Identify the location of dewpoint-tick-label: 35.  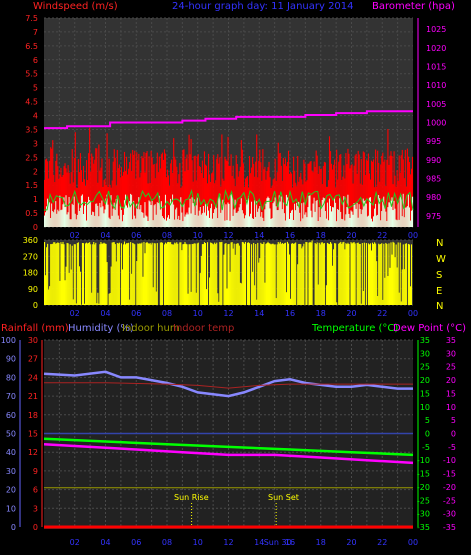
(451, 340).